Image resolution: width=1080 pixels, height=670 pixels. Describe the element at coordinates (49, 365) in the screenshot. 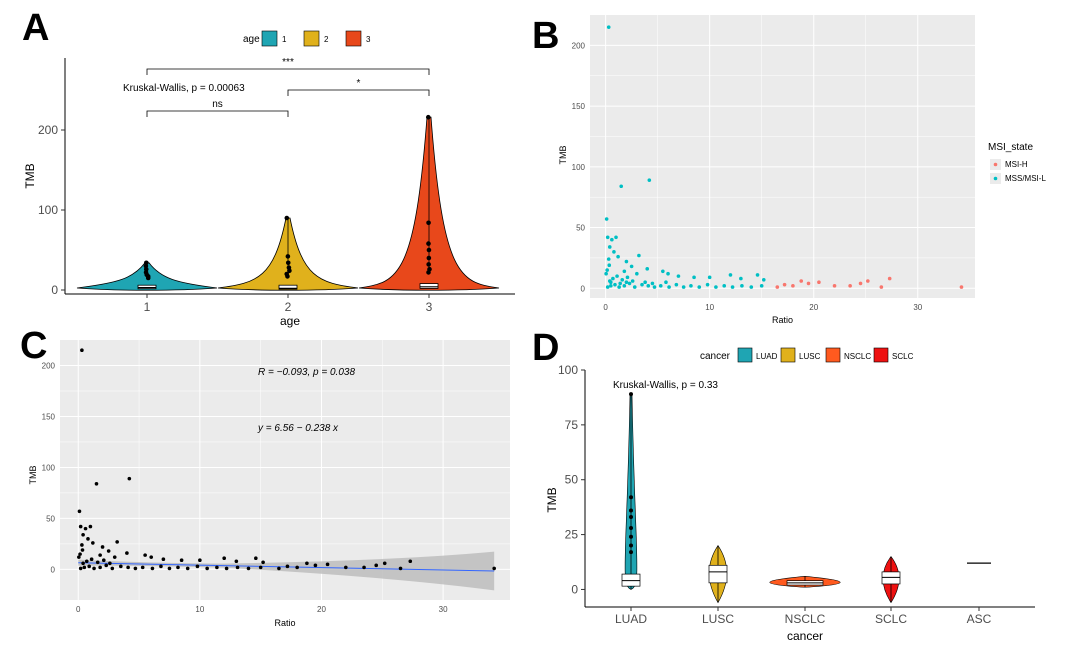

I see `c-y-tick-label: 200` at that location.